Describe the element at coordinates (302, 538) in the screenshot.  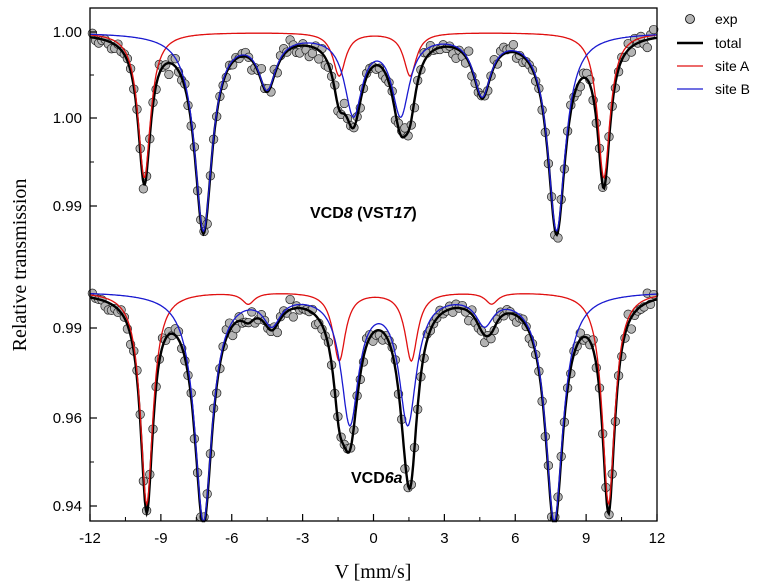
I see `x-tick-label: -3` at that location.